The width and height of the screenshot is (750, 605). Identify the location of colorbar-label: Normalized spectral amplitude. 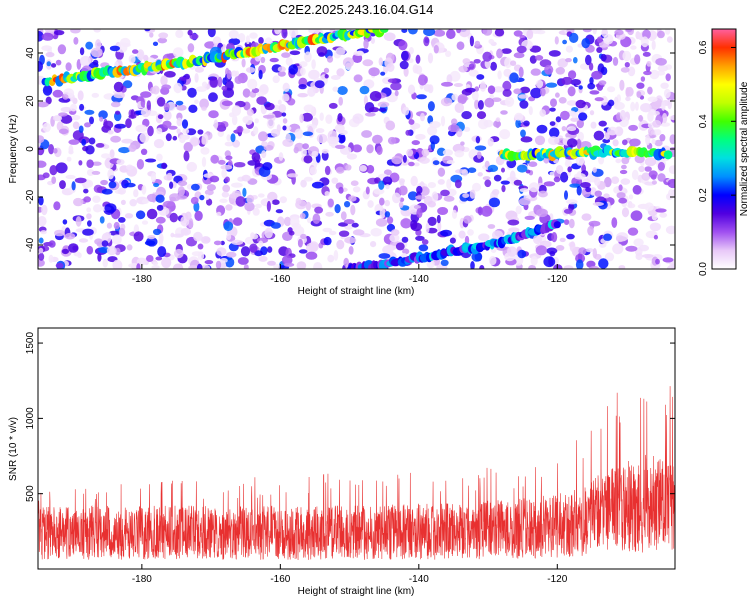
(744, 148).